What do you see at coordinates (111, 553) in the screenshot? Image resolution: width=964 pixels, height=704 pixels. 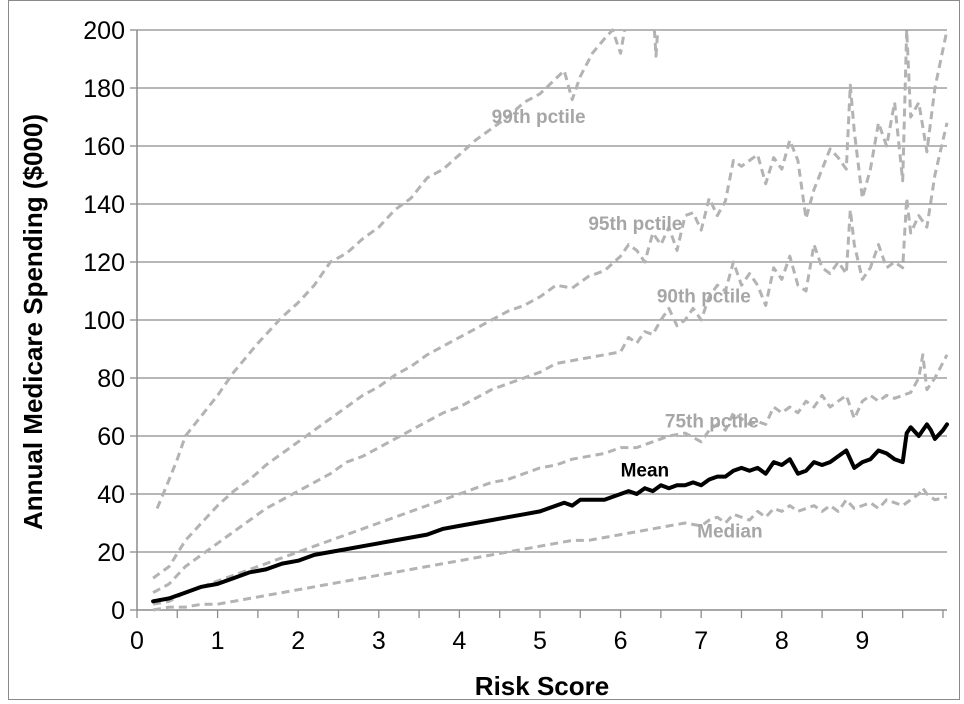 I see `y-tick-label: 20` at bounding box center [111, 553].